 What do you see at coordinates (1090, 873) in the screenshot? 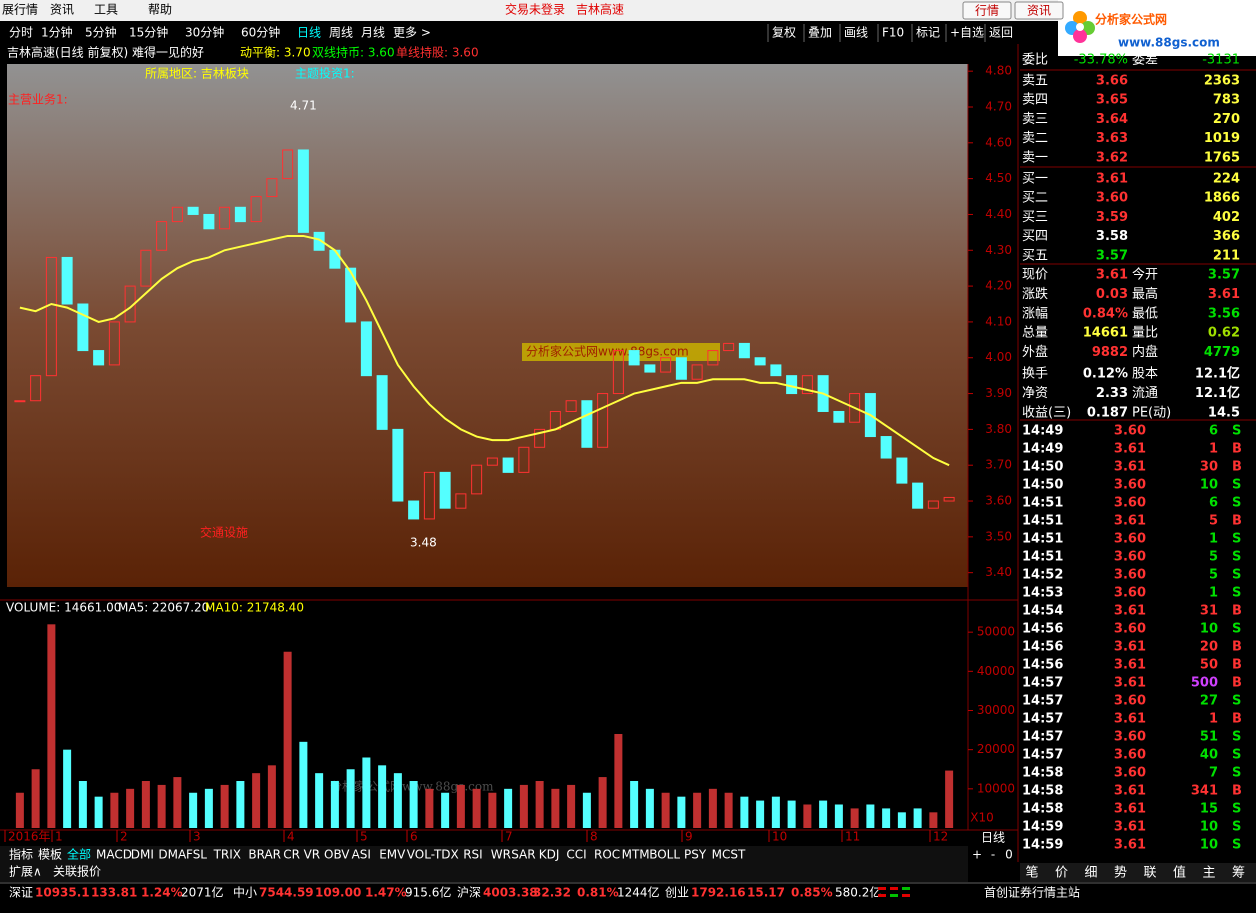
I see `side-tab: 细` at bounding box center [1090, 873].